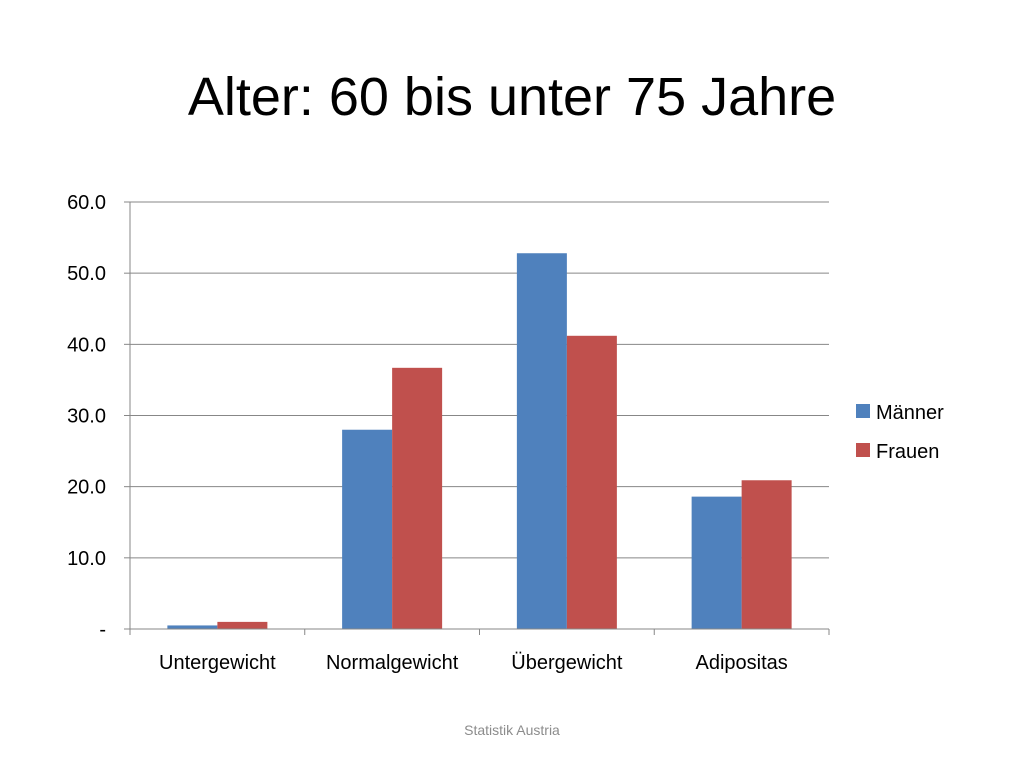 The image size is (1024, 768). What do you see at coordinates (86, 417) in the screenshot?
I see `y-tick-label: 30.0` at bounding box center [86, 417].